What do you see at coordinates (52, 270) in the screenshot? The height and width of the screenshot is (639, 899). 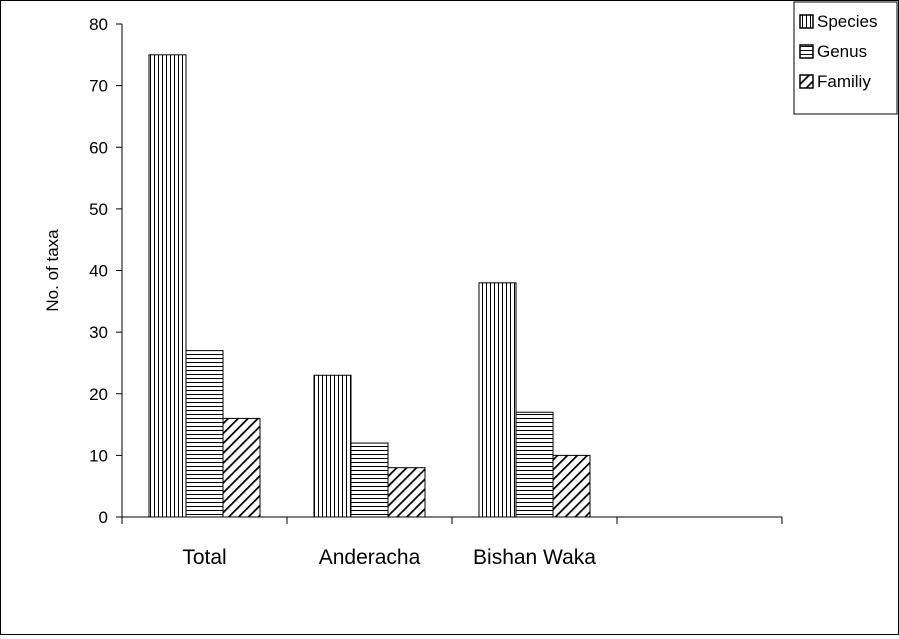 I see `y-axis-title: No. of taxa` at bounding box center [52, 270].